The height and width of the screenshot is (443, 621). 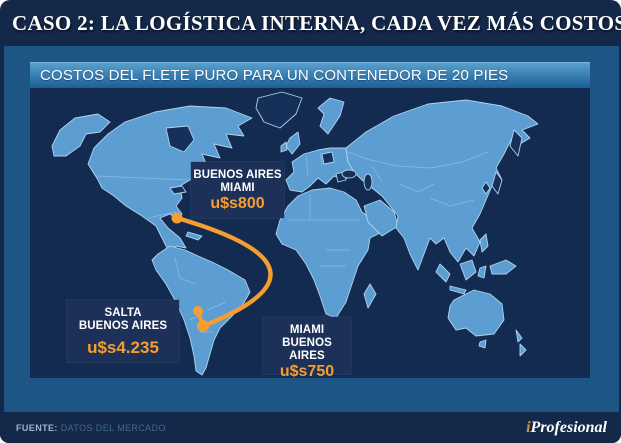 I want to click on route-price: u$s800, so click(x=237, y=203).